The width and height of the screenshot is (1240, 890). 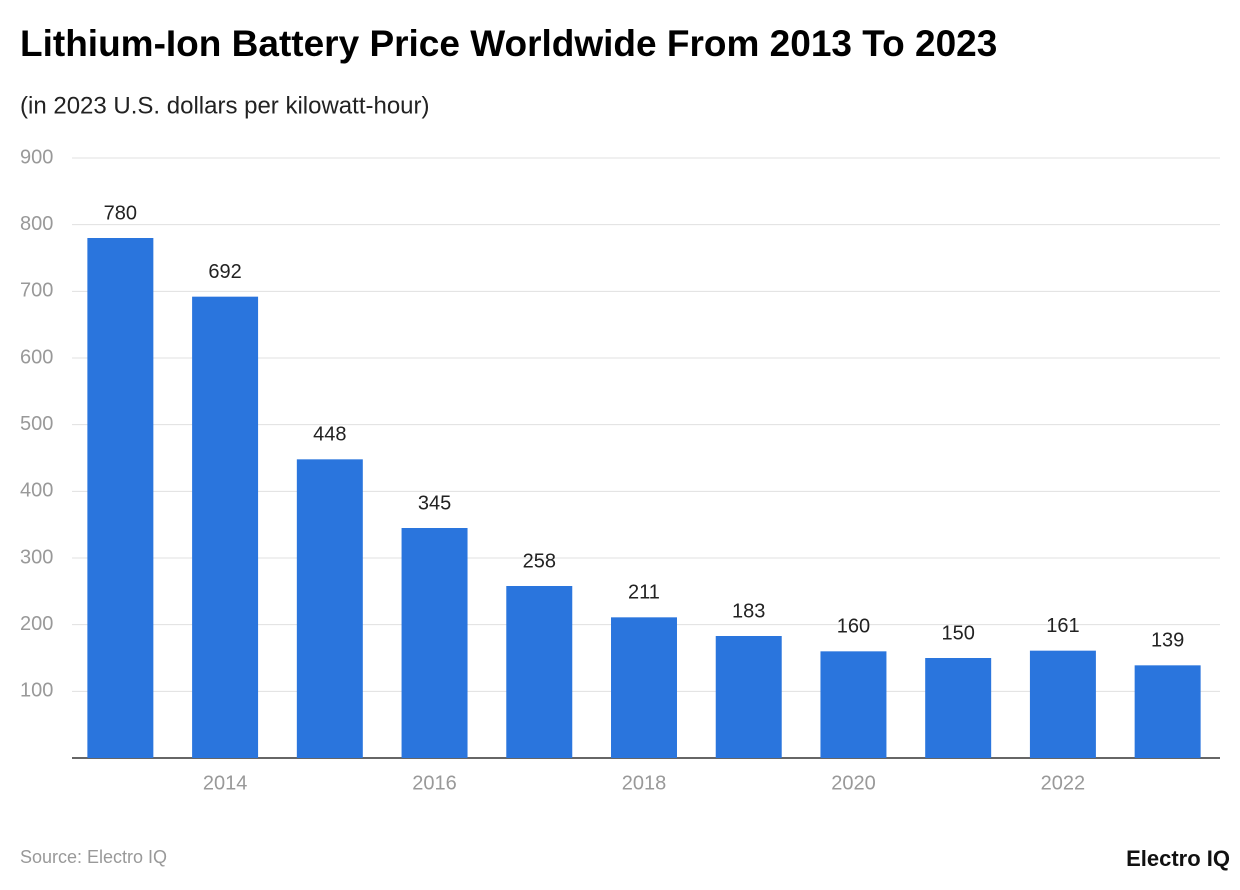 What do you see at coordinates (93, 857) in the screenshot?
I see `source: Source: Electro IQ` at bounding box center [93, 857].